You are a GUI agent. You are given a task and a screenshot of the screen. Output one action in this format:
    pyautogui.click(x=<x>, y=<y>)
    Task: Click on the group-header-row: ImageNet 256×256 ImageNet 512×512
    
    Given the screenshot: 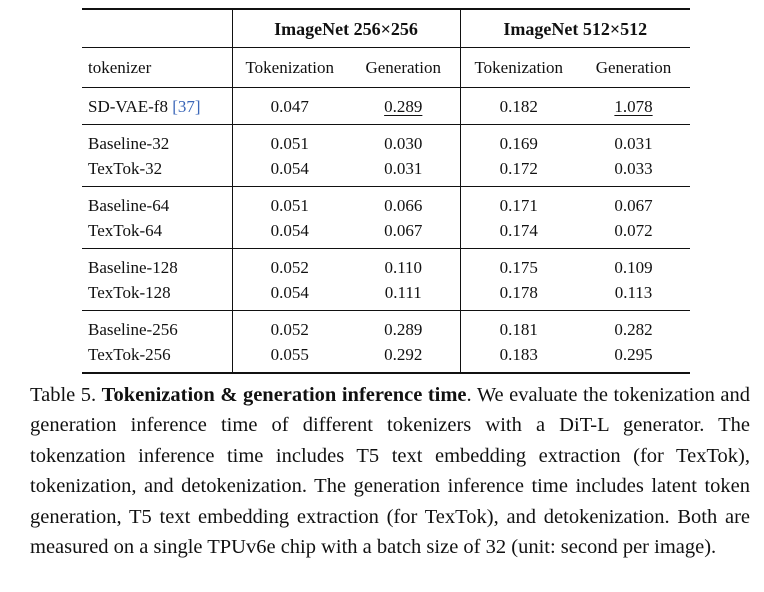 What is the action you would take?
    pyautogui.click(x=386, y=29)
    